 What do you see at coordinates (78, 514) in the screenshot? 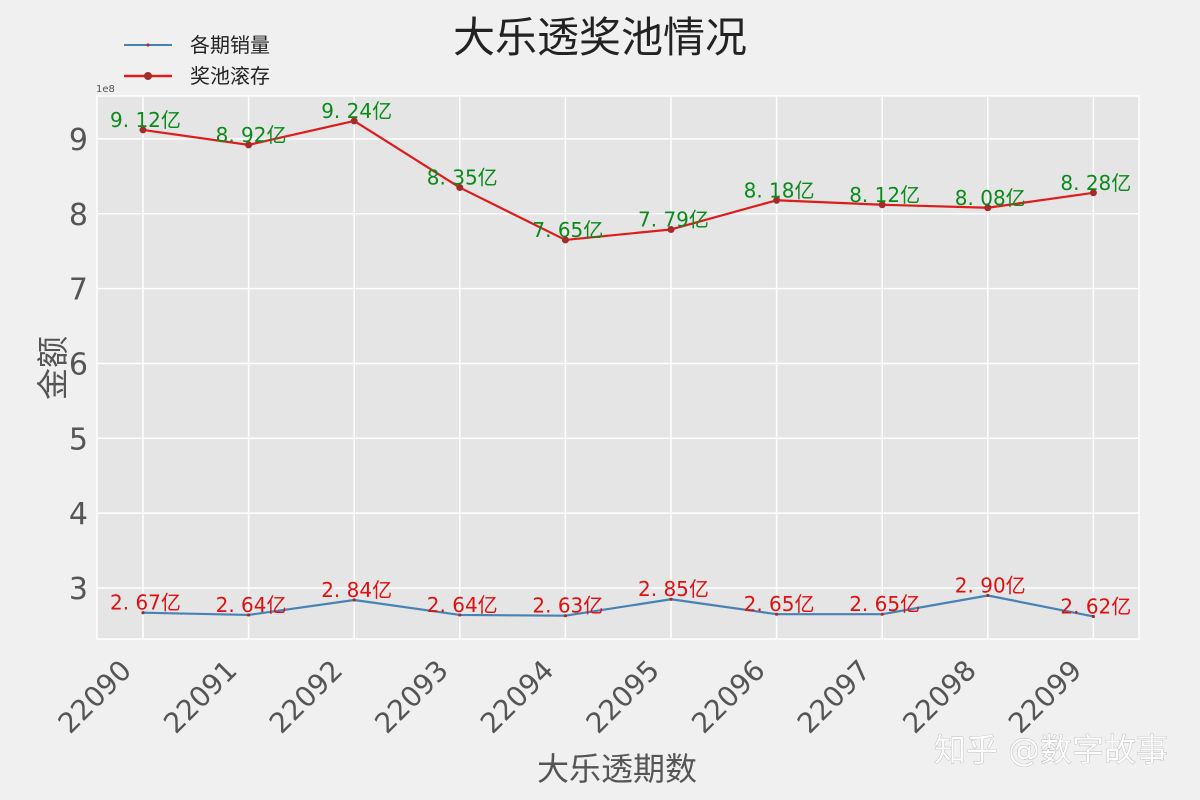
I see `y-tick-label: 4` at bounding box center [78, 514].